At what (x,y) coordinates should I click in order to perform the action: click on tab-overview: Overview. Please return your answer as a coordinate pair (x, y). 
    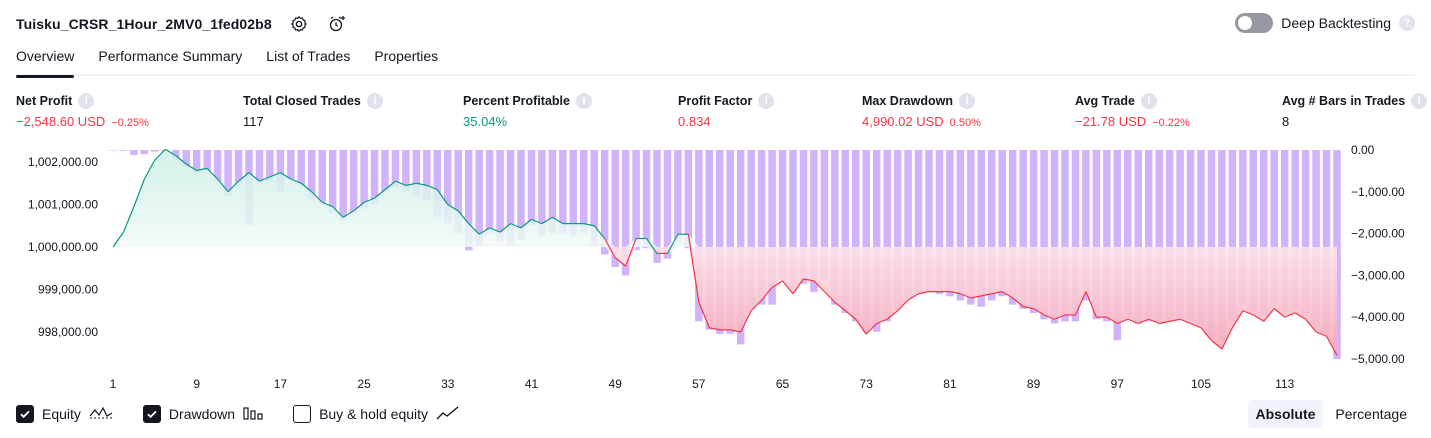
    Looking at the image, I should click on (45, 61).